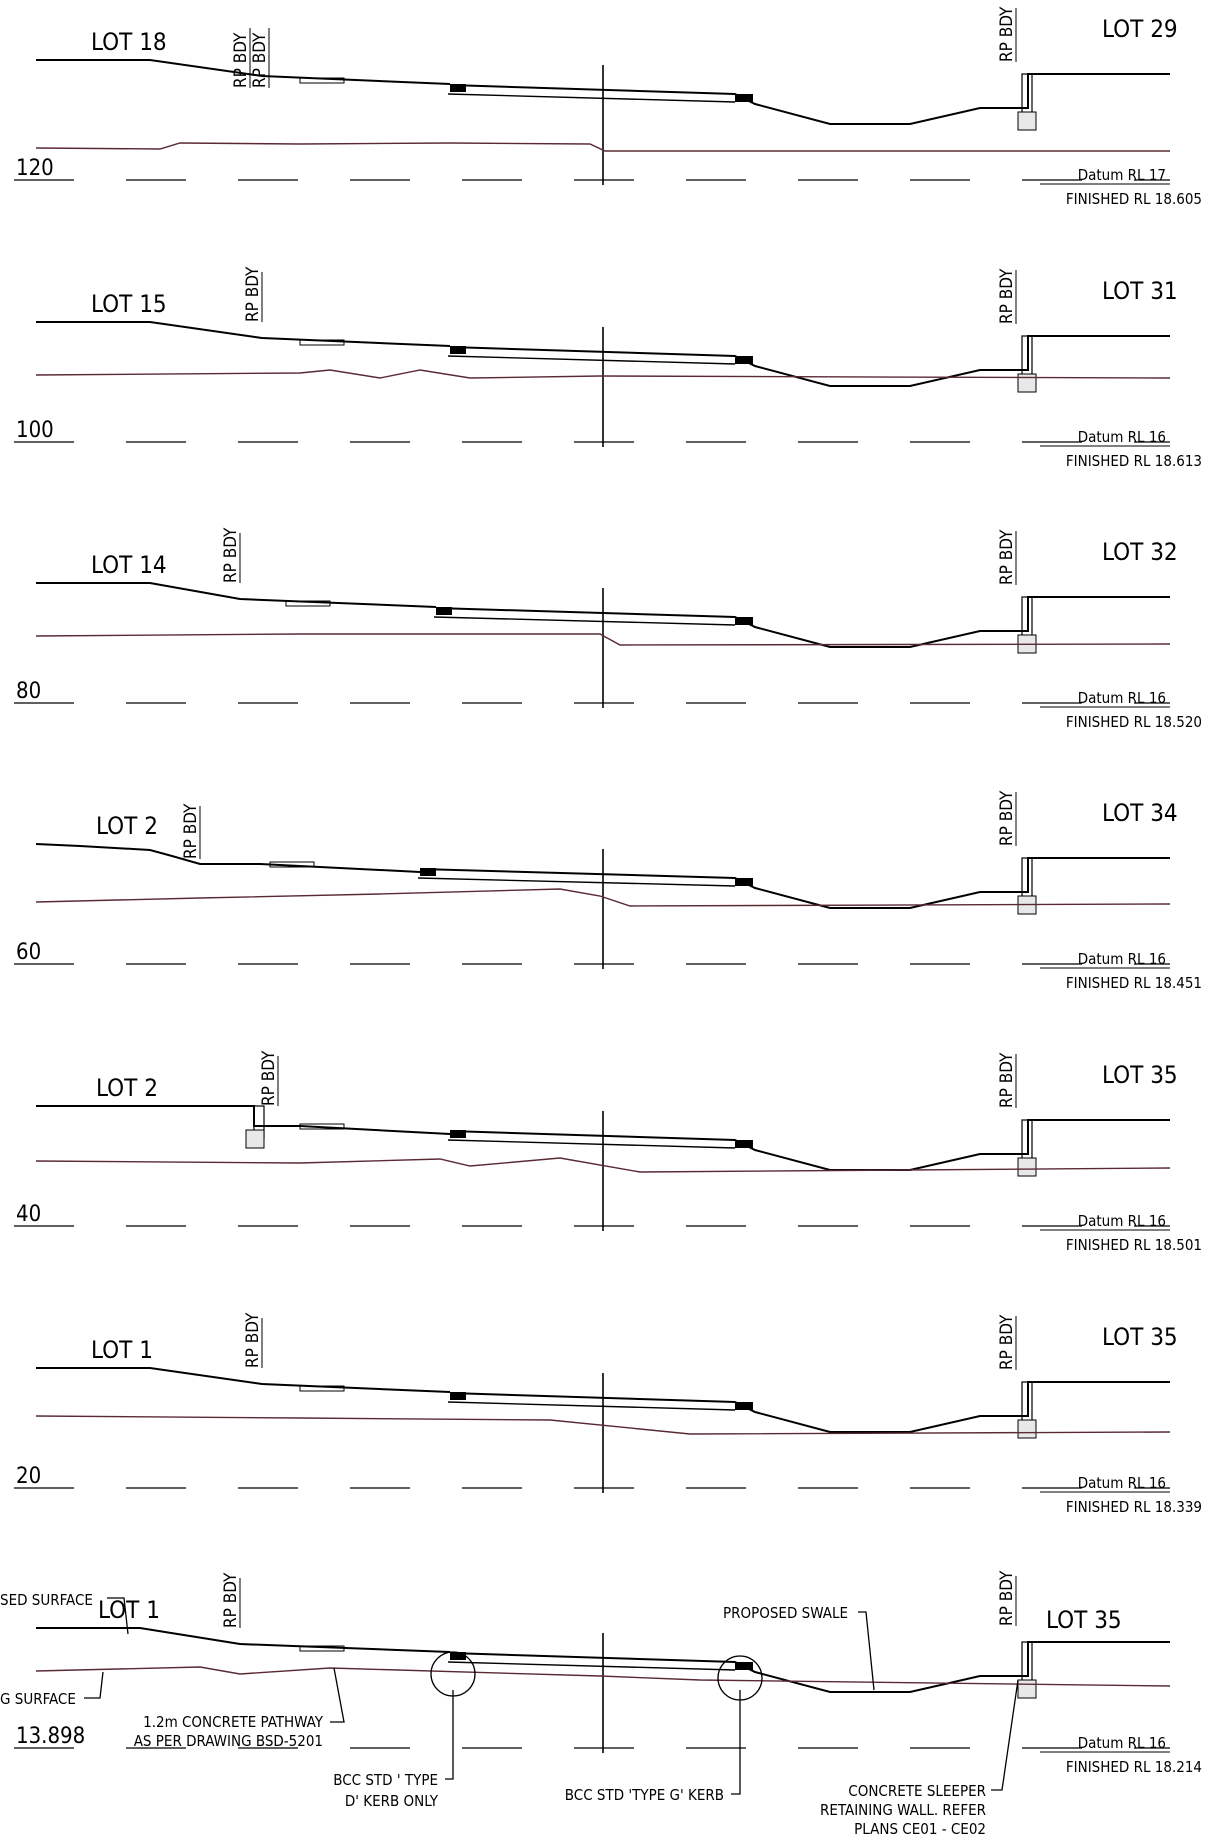 The width and height of the screenshot is (1208, 1843). What do you see at coordinates (28, 691) in the screenshot?
I see `chainage-label: 80` at bounding box center [28, 691].